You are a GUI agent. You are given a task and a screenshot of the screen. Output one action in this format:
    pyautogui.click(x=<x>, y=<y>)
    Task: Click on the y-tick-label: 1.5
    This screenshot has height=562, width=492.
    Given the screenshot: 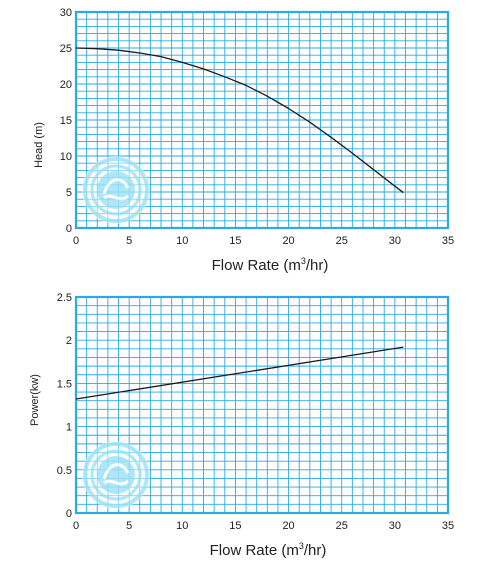 What is the action you would take?
    pyautogui.click(x=64, y=384)
    